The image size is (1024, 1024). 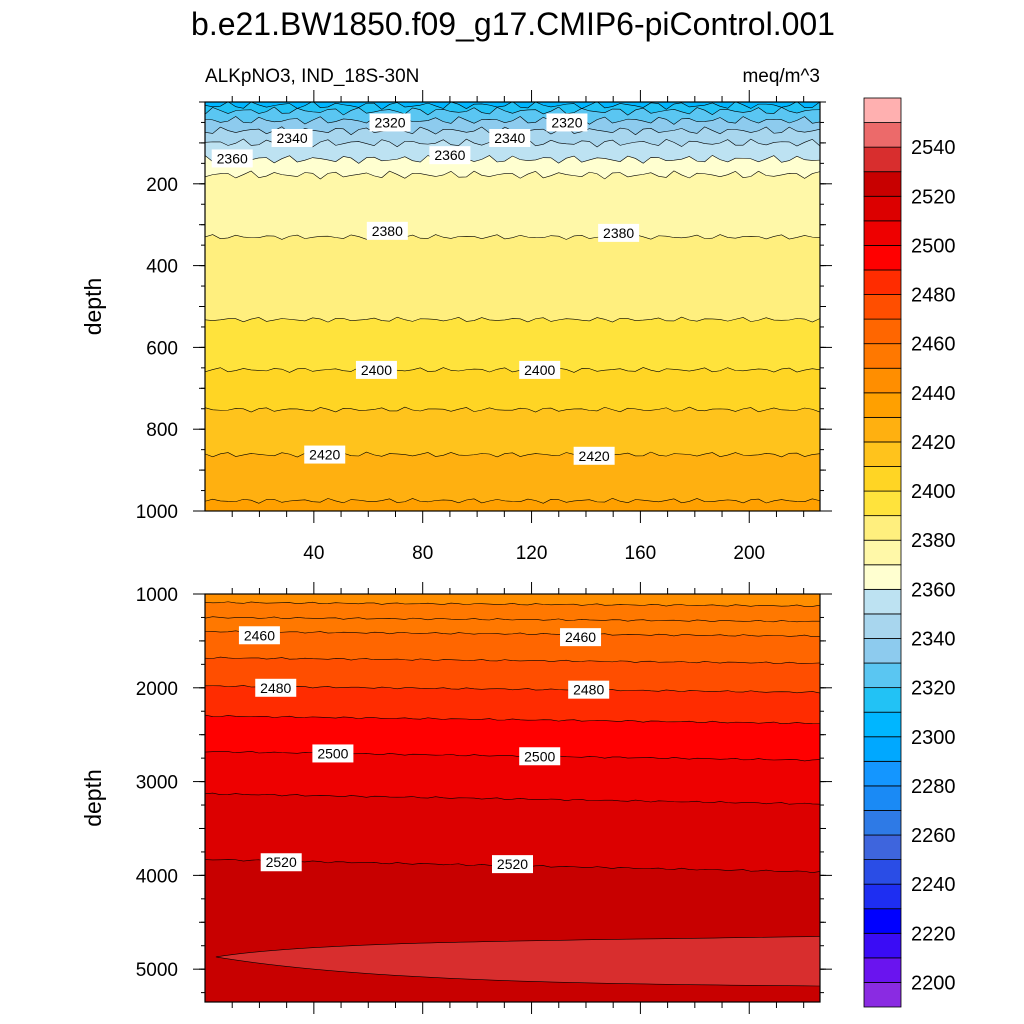 I want to click on y-tick-label: 1000, so click(x=157, y=512).